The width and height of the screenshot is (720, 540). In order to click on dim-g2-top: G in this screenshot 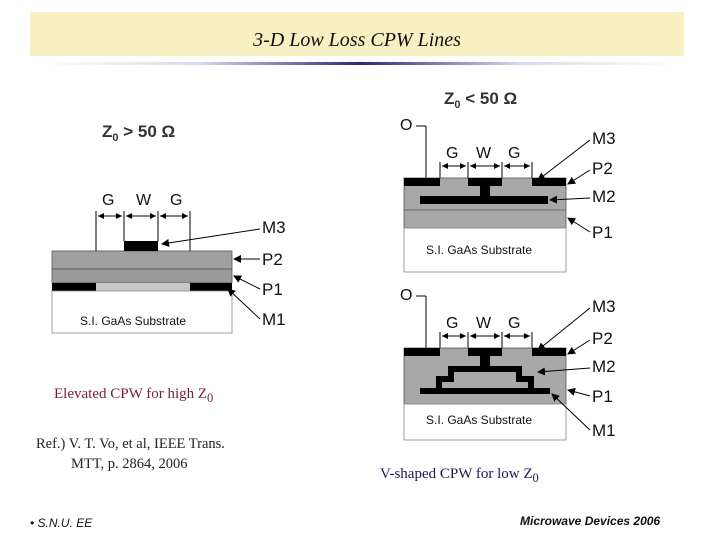, I will do `click(514, 153)`.